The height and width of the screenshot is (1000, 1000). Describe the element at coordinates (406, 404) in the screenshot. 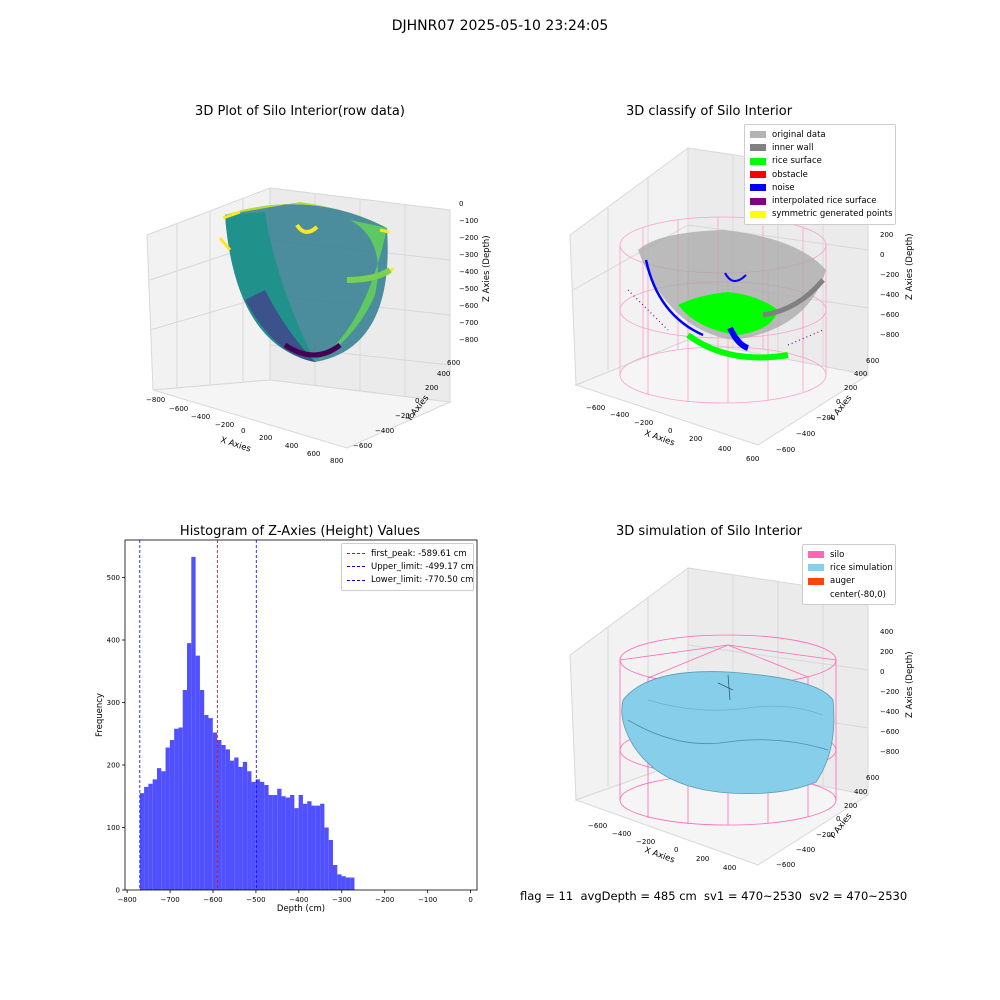

I see `raw-y-ticks: −600−400−200 0 200 400 600` at that location.